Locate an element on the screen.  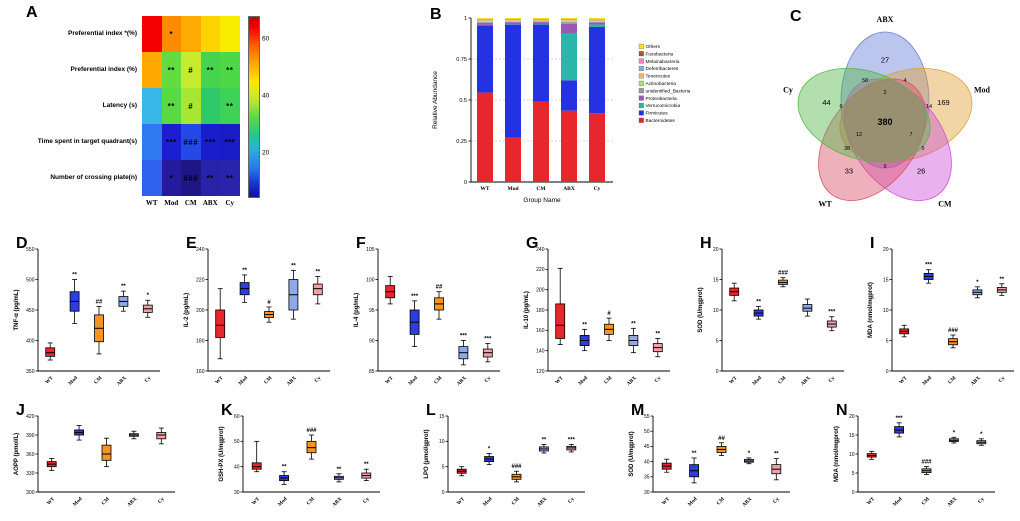
venn-set-ABX is located at coordinates (885, 100).